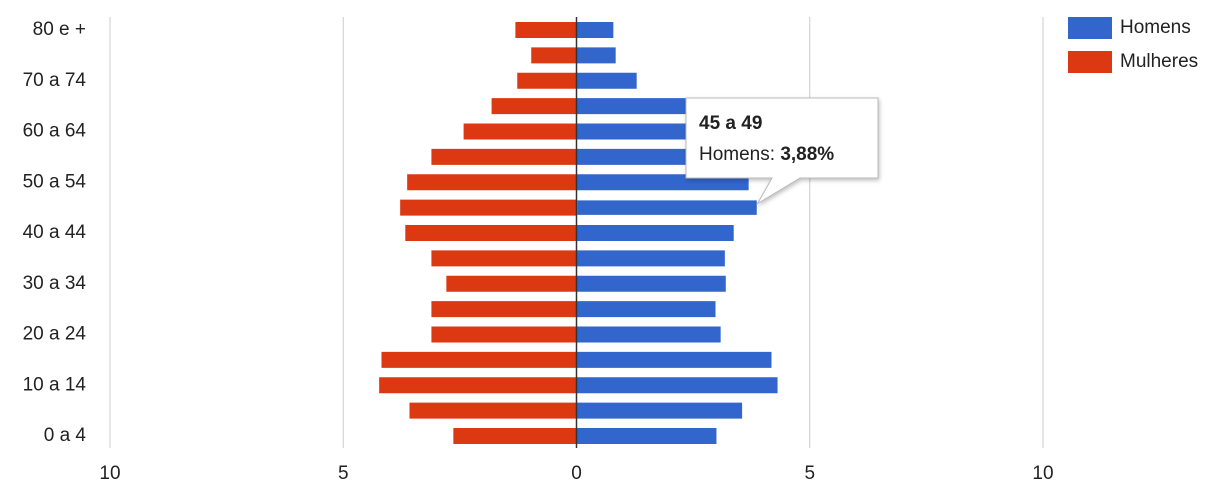  What do you see at coordinates (1159, 61) in the screenshot?
I see `legend-label: Mulheres` at bounding box center [1159, 61].